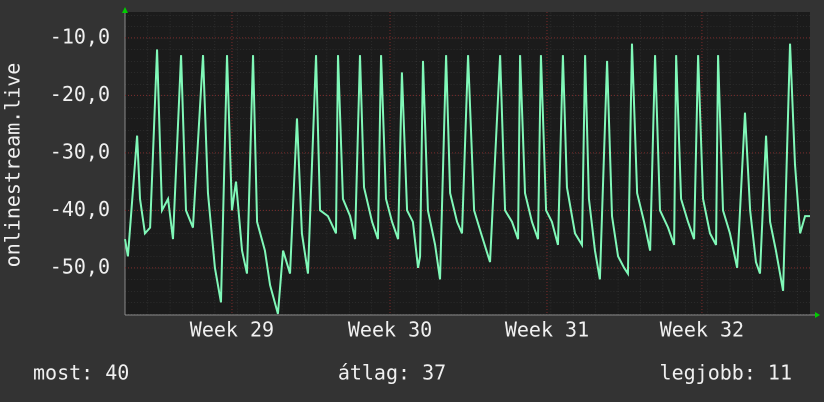 Image resolution: width=824 pixels, height=402 pixels. I want to click on x-tick-label: Week 30, so click(390, 330).